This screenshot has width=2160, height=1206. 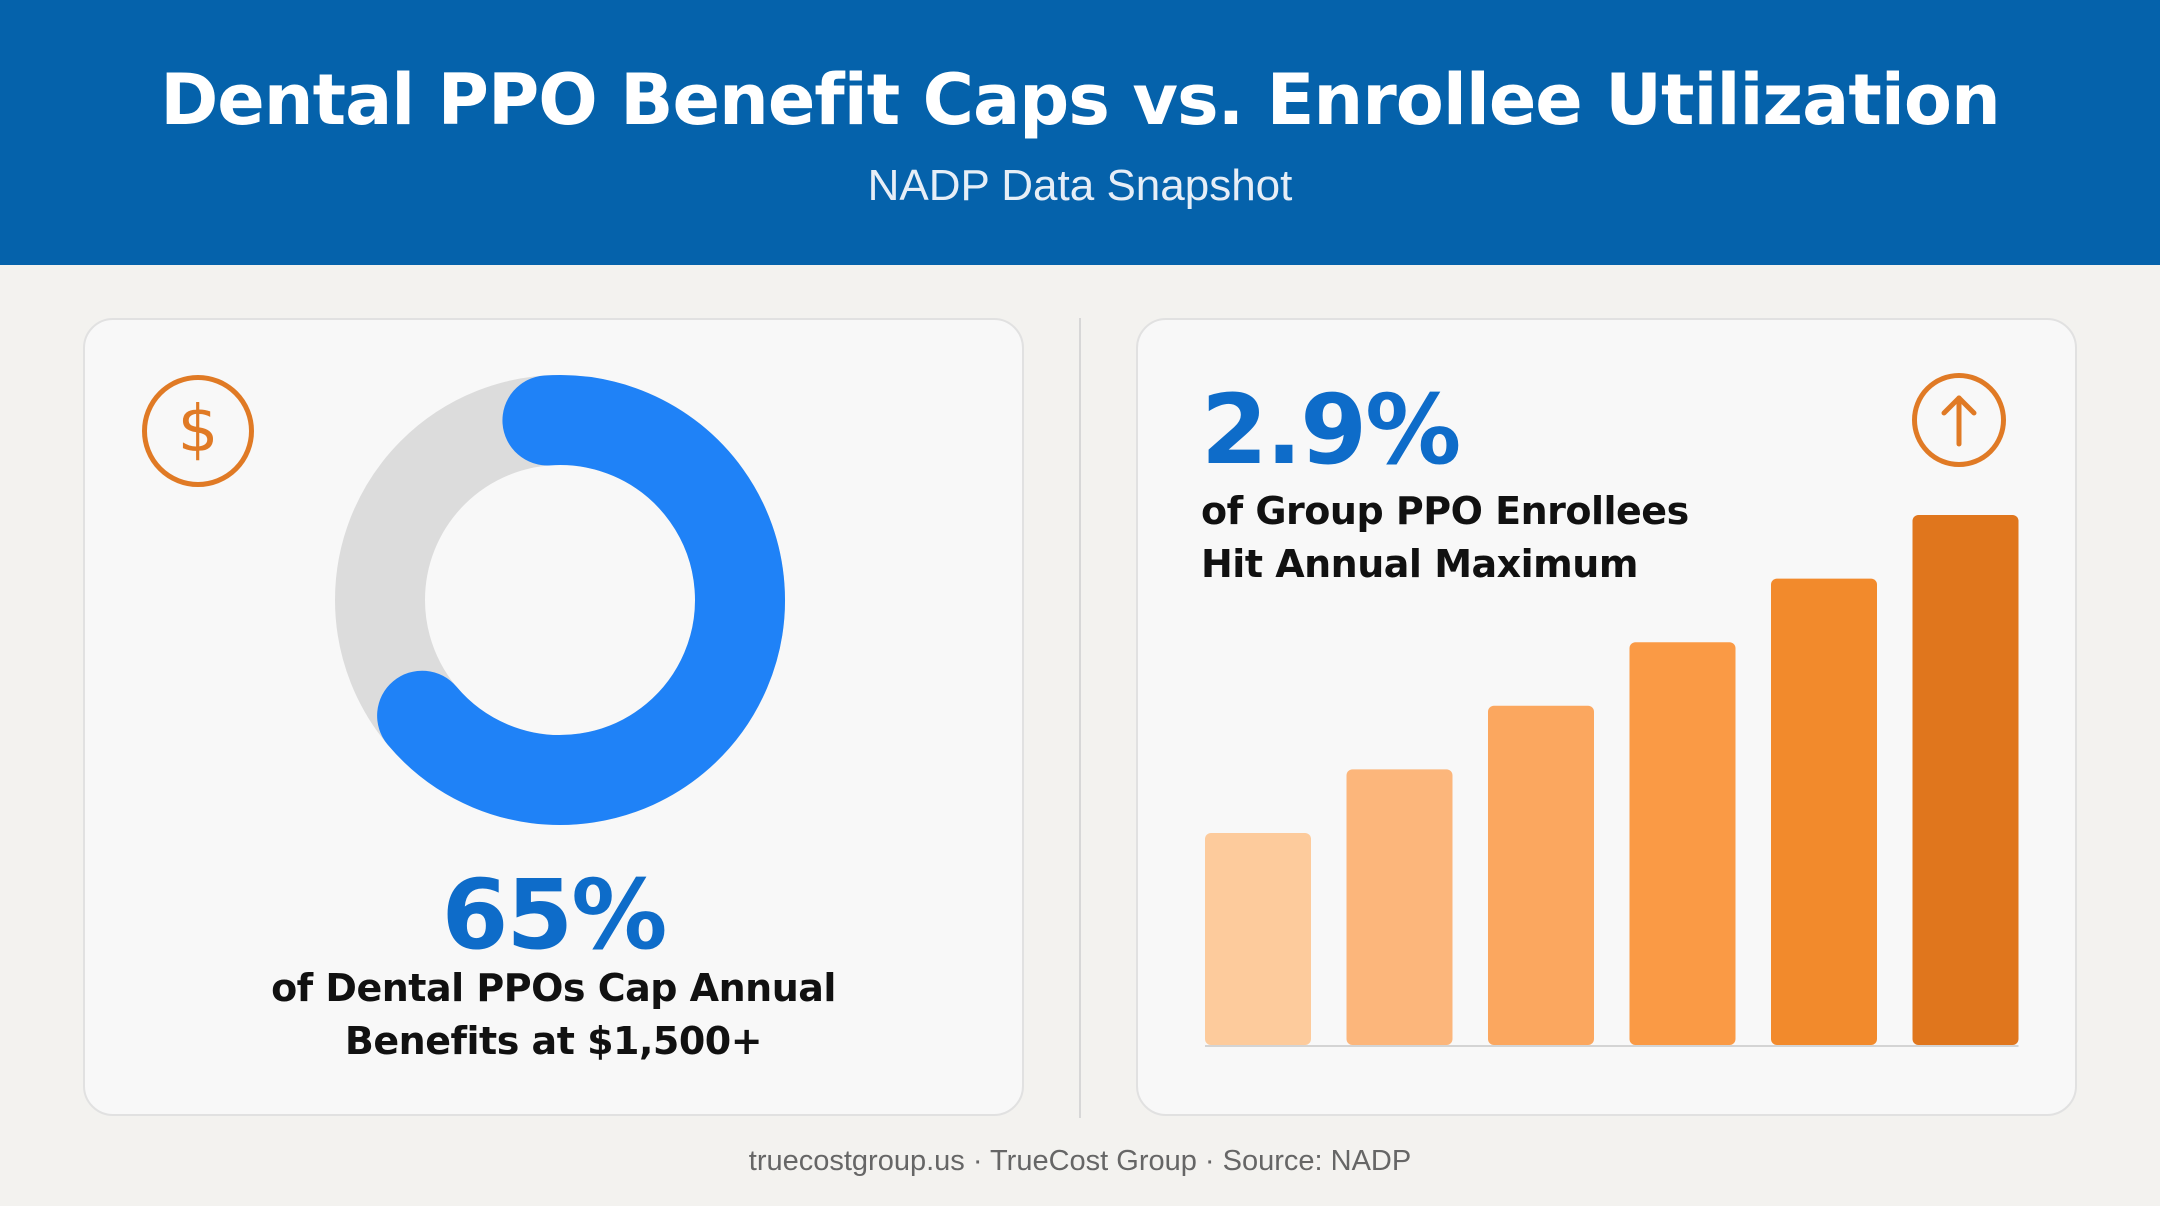 I want to click on arrow-up-icon, so click(x=1959, y=420).